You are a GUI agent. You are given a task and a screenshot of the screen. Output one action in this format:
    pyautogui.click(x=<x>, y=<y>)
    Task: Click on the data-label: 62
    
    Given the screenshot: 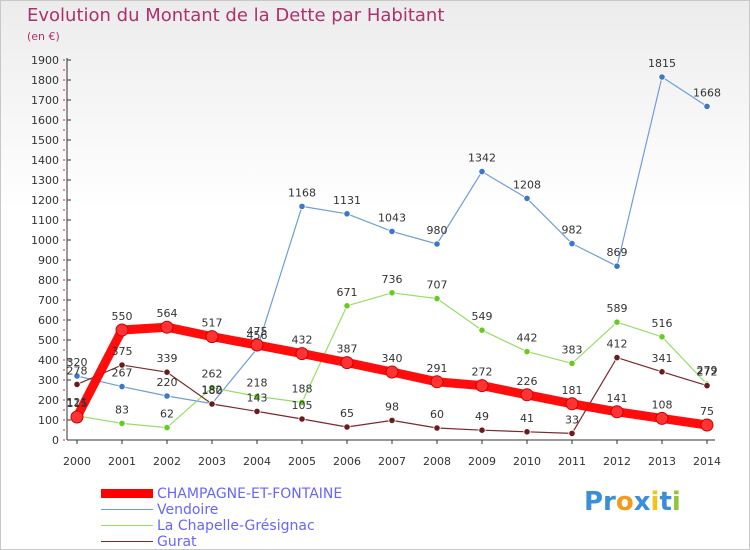 What is the action you would take?
    pyautogui.click(x=167, y=414)
    